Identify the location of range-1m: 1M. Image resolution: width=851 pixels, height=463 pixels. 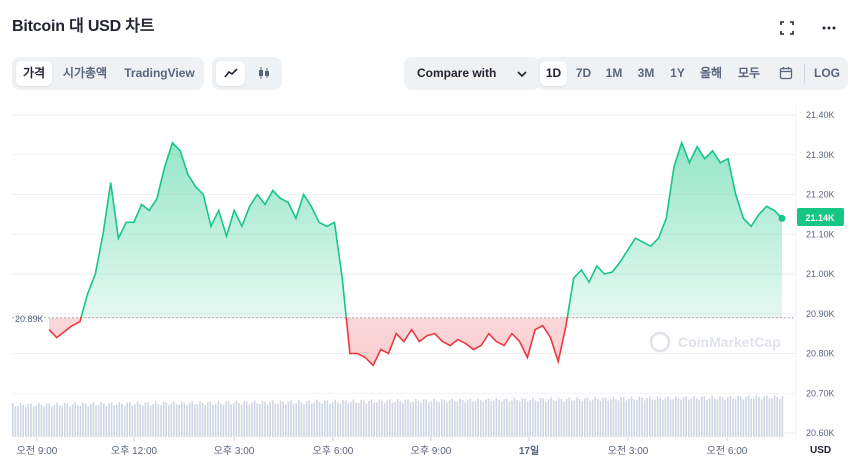
(614, 73).